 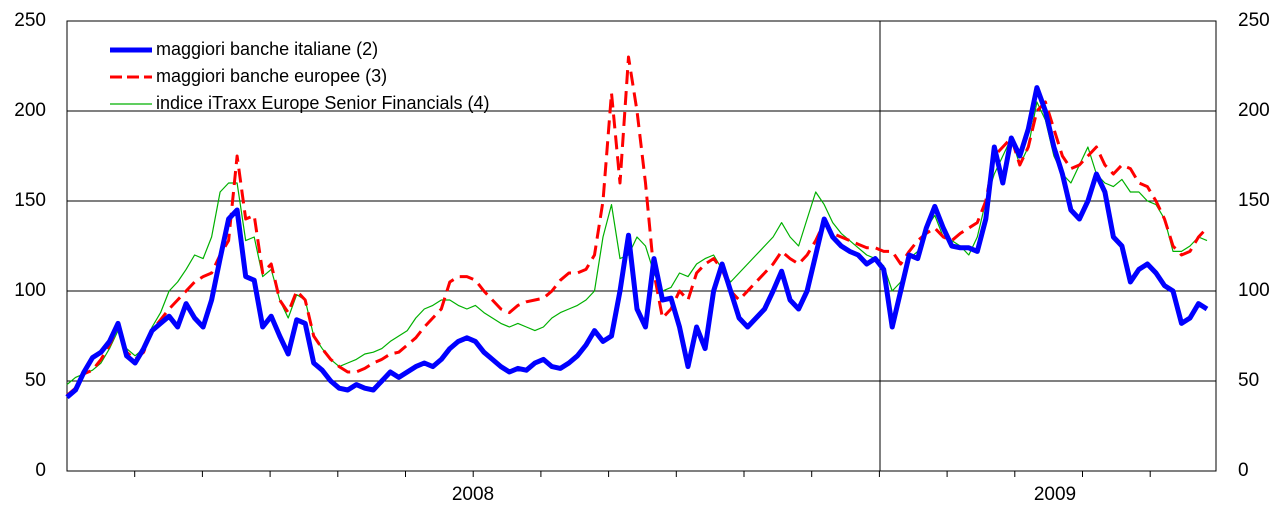 What do you see at coordinates (473, 494) in the screenshot?
I see `x-group-label: 2008` at bounding box center [473, 494].